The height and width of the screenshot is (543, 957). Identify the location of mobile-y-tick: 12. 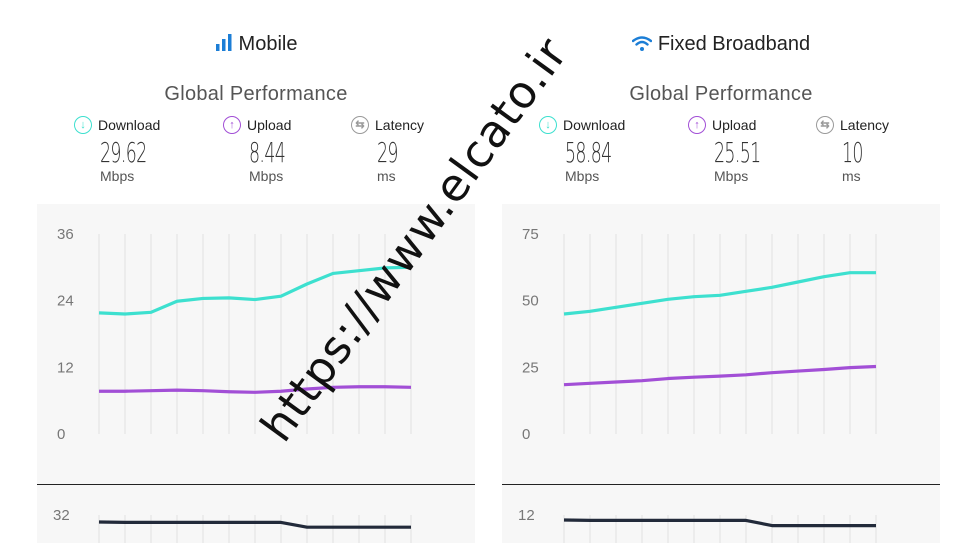
(65, 367).